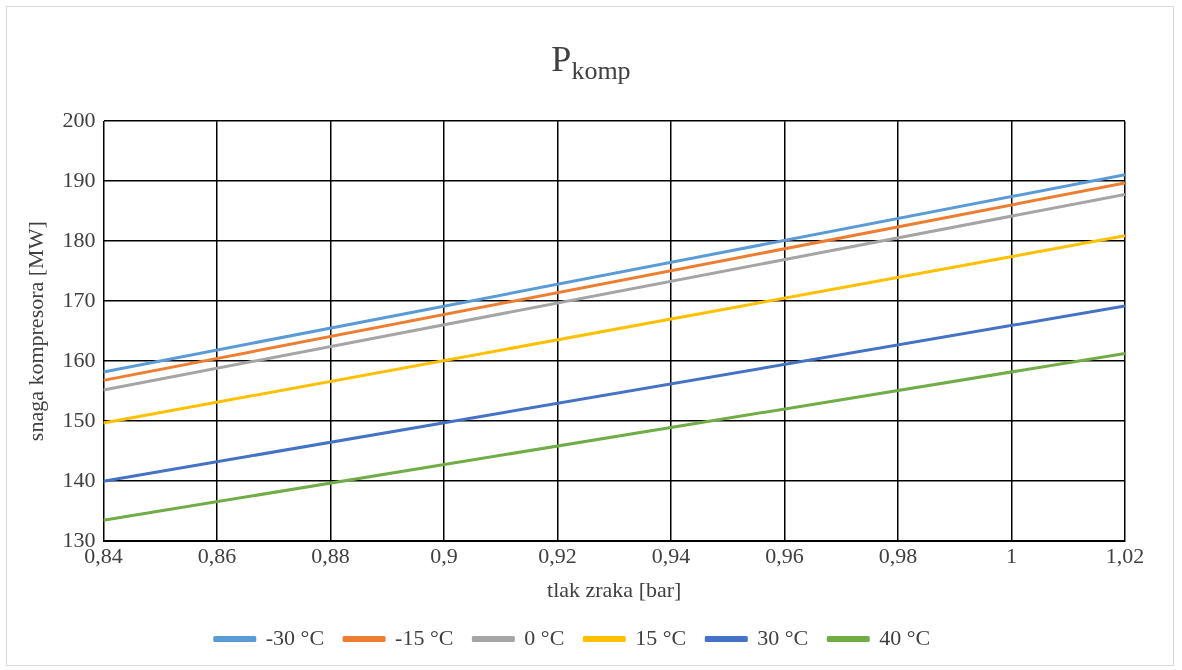 The width and height of the screenshot is (1182, 670). Describe the element at coordinates (424, 637) in the screenshot. I see `legend-label: -15 °C` at that location.